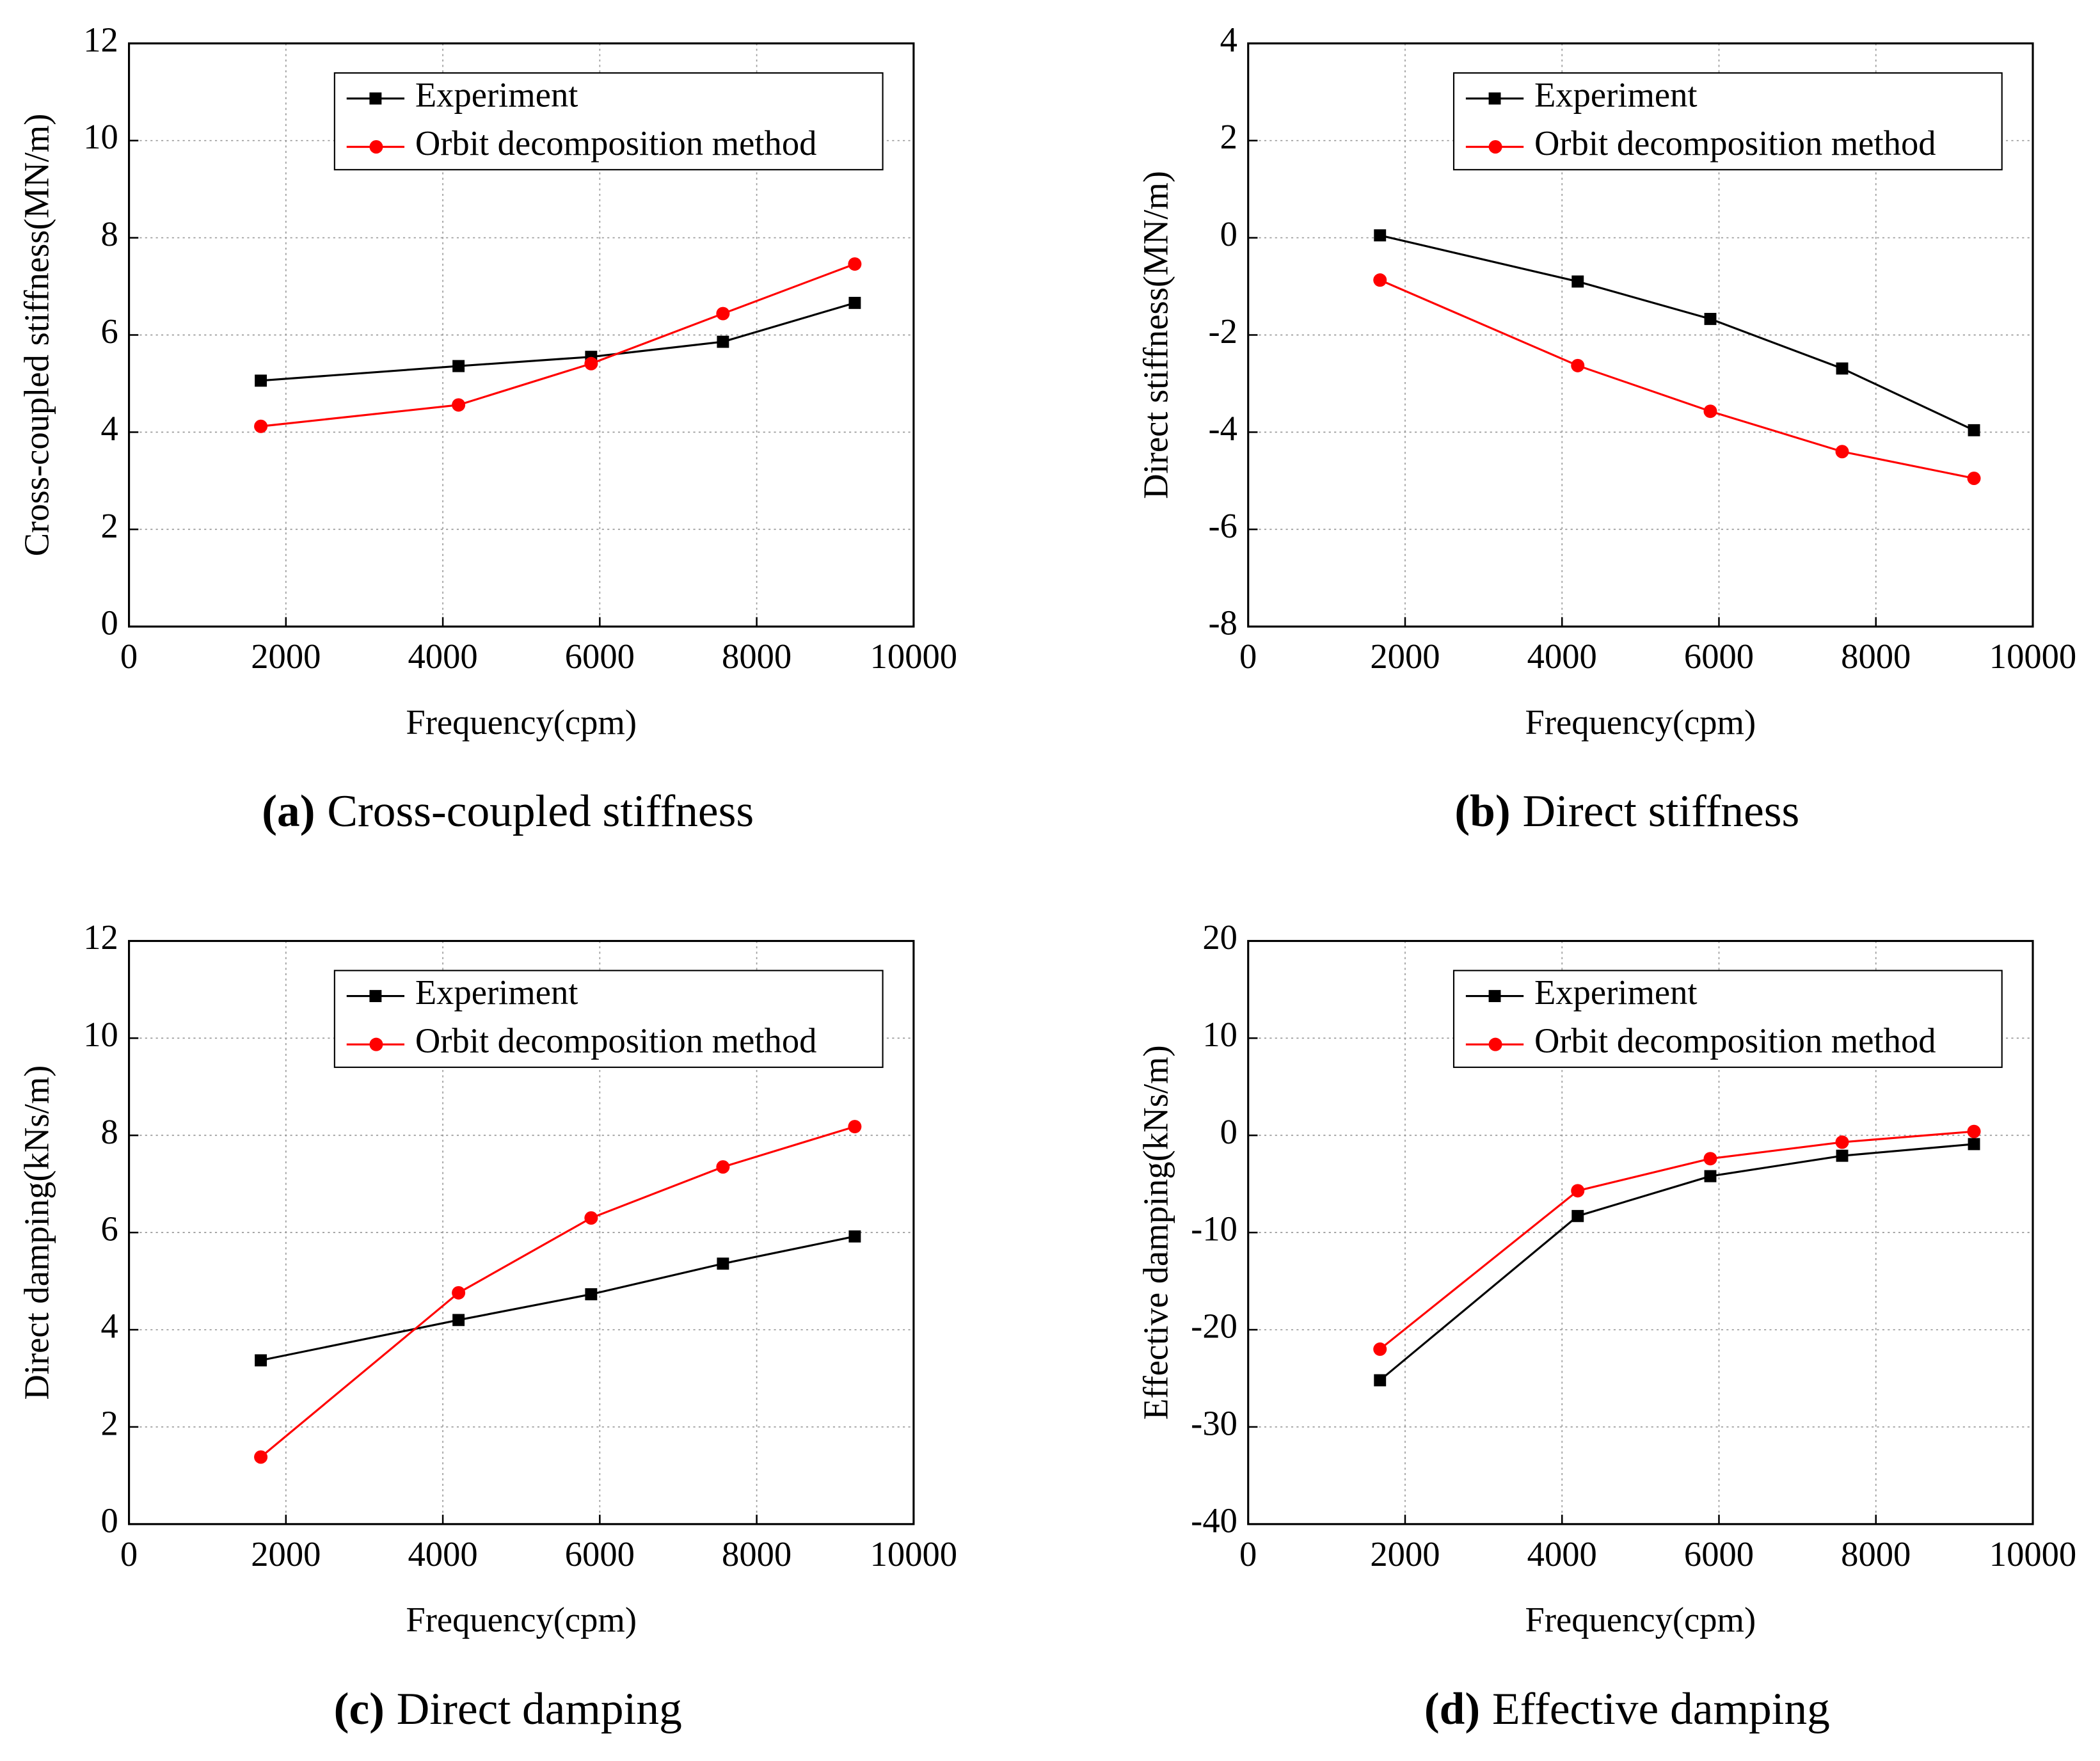 The image size is (2100, 1761). Describe the element at coordinates (1214, 1327) in the screenshot. I see `y-tick-label: -20` at that location.